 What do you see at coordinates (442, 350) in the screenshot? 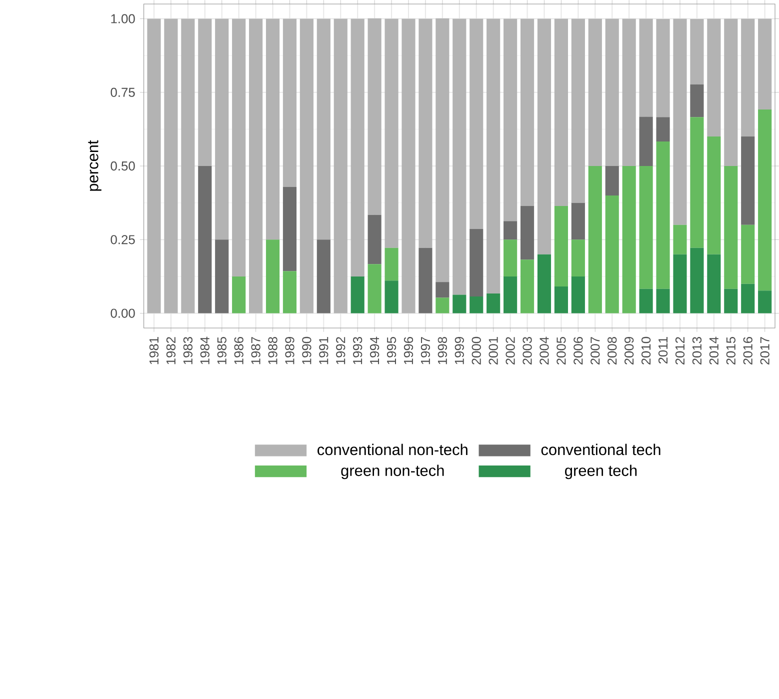
I see `x-tick-label: 1998` at bounding box center [442, 350].